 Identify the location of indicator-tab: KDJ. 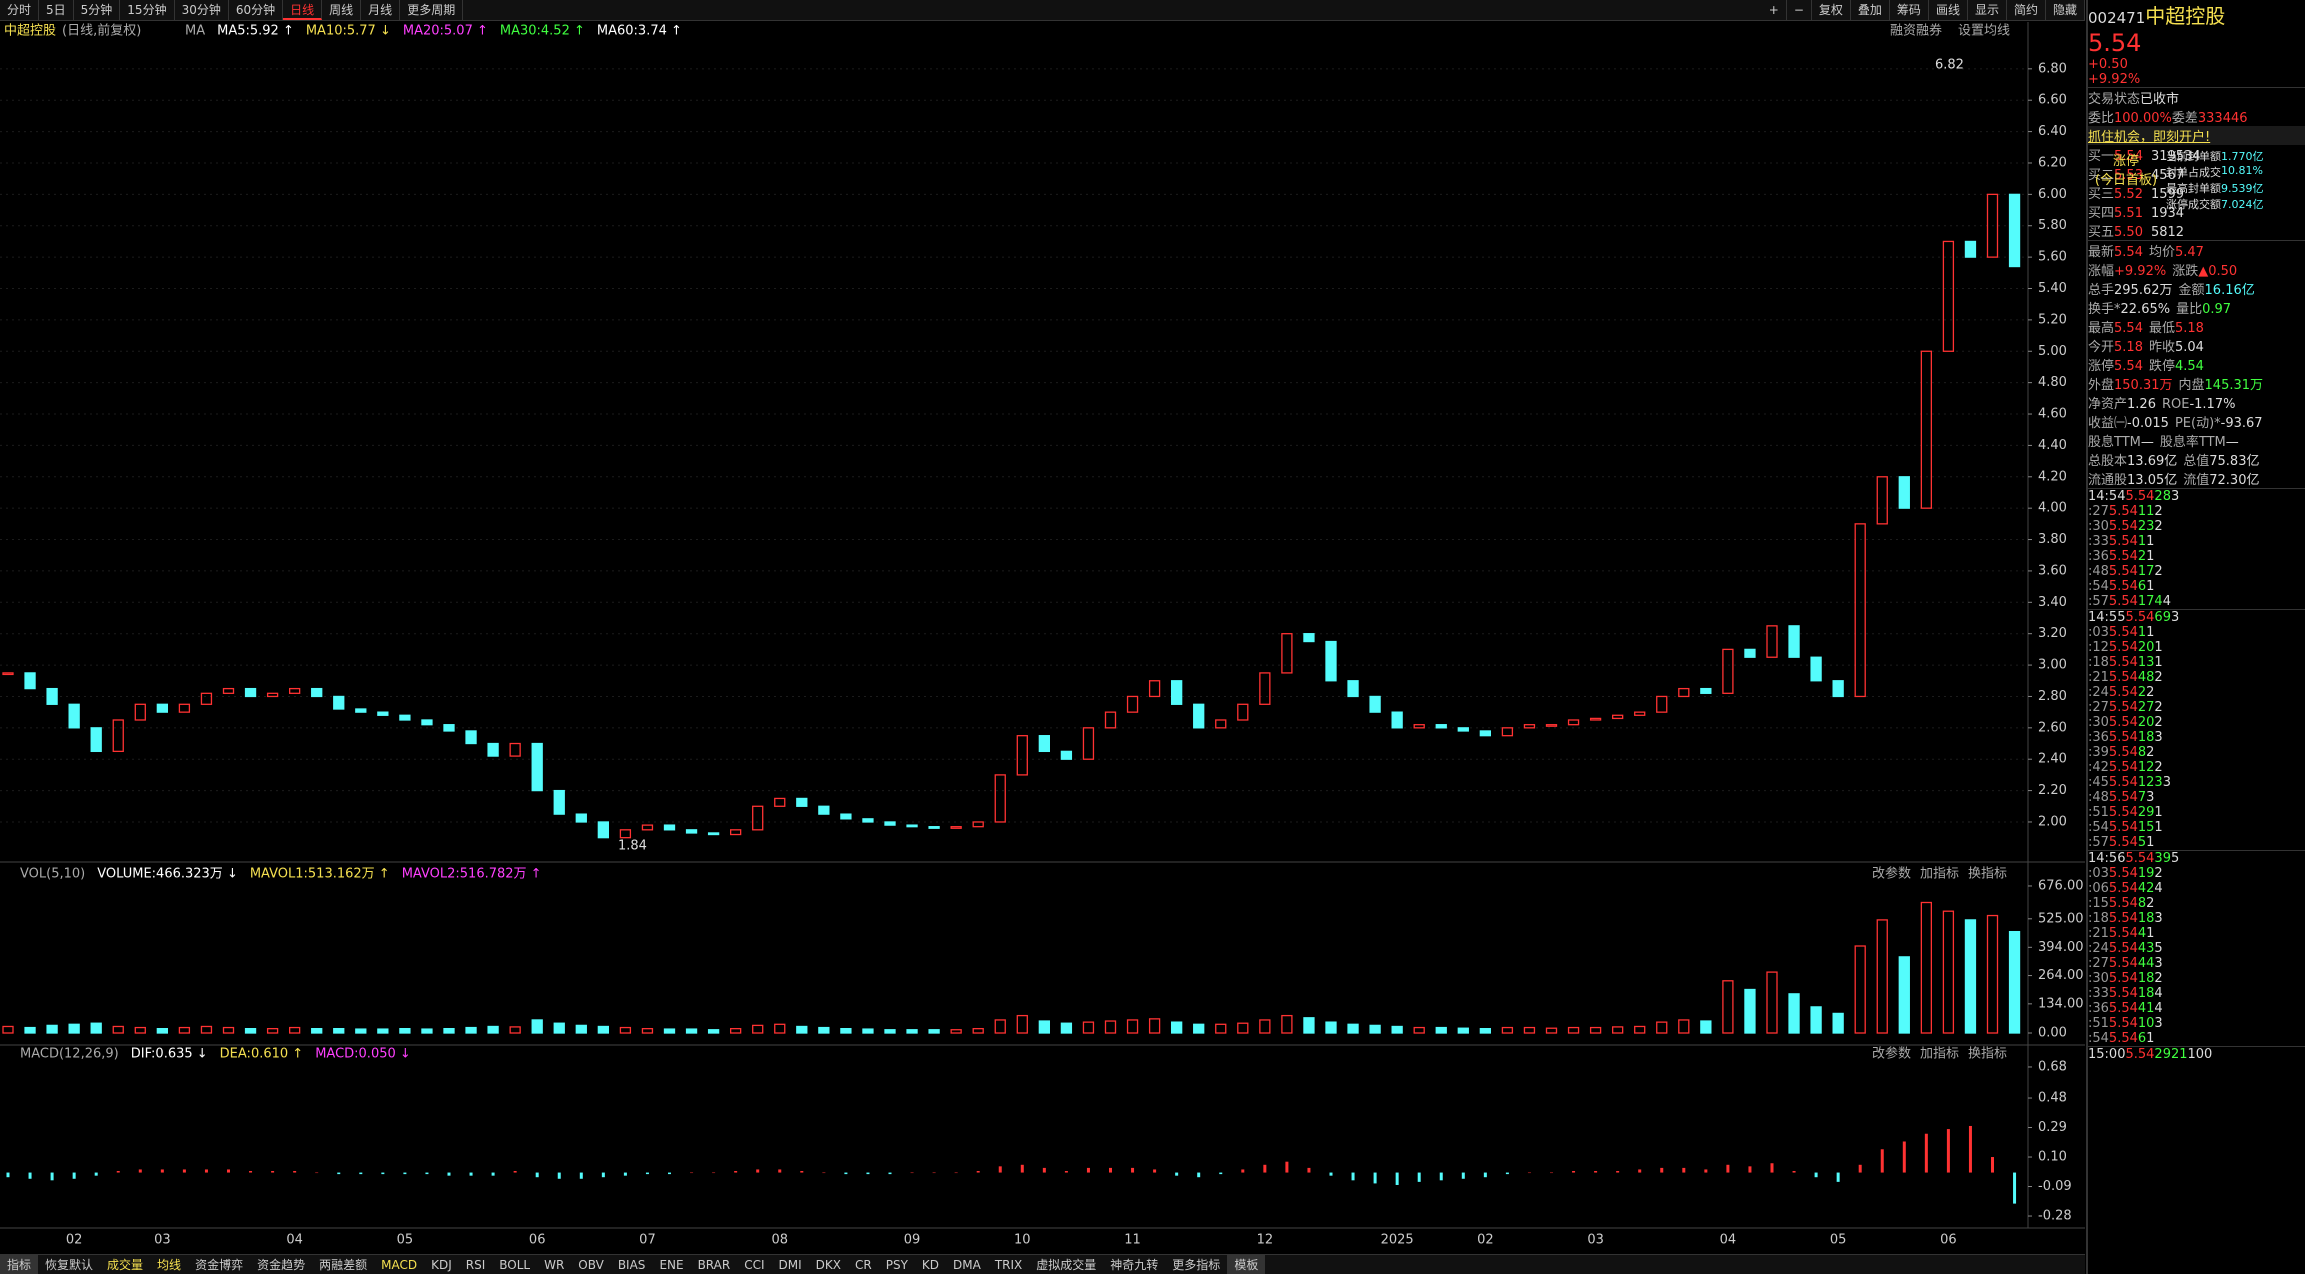
(441, 1265).